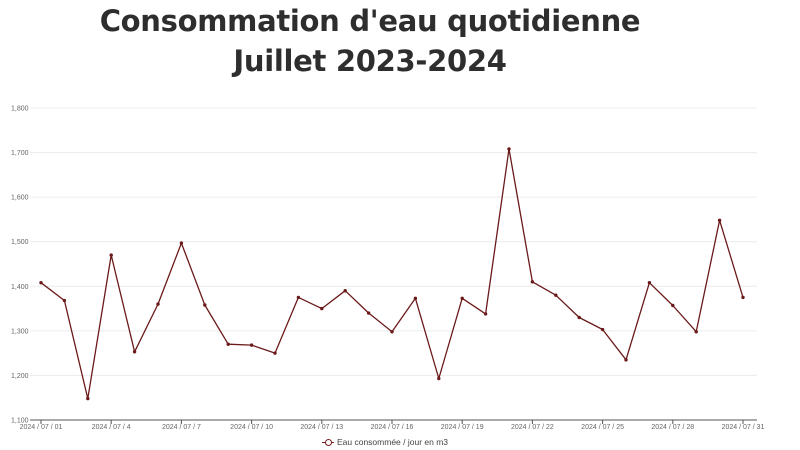 The image size is (800, 450). Describe the element at coordinates (20, 198) in the screenshot. I see `y-tick-label: 1,600` at that location.